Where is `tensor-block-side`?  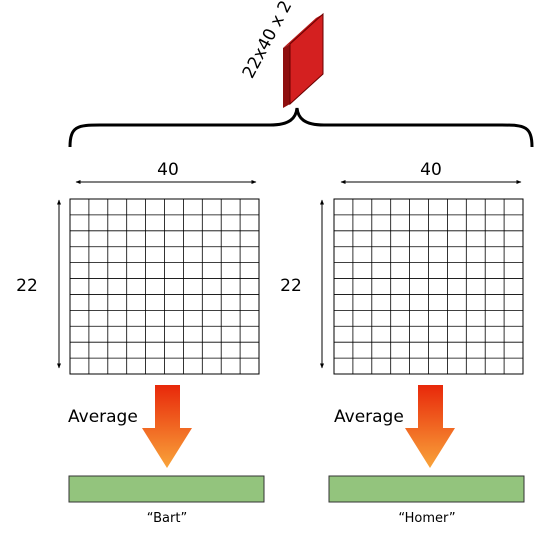
tensor-block-side is located at coordinates (286, 76).